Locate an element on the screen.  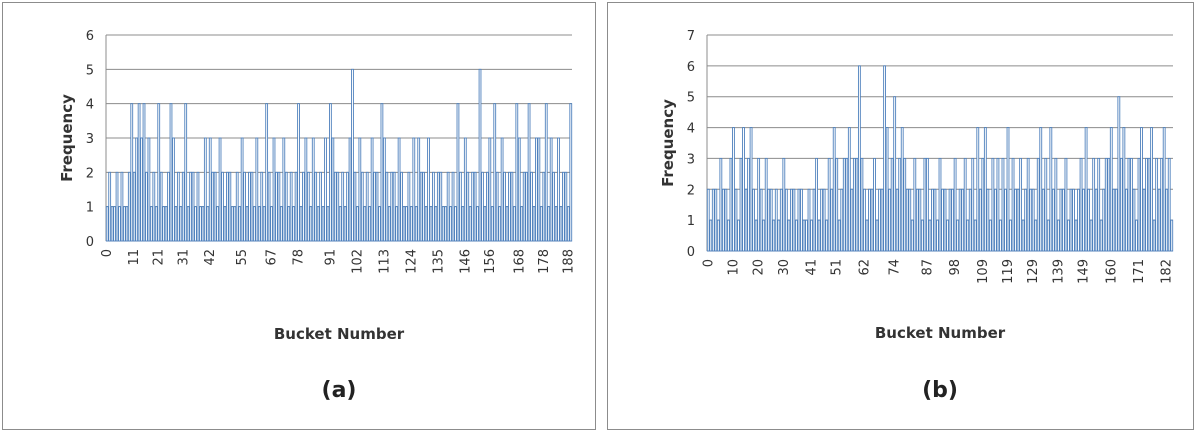
y-axis-title: Frequency is located at coordinates (67, 138).